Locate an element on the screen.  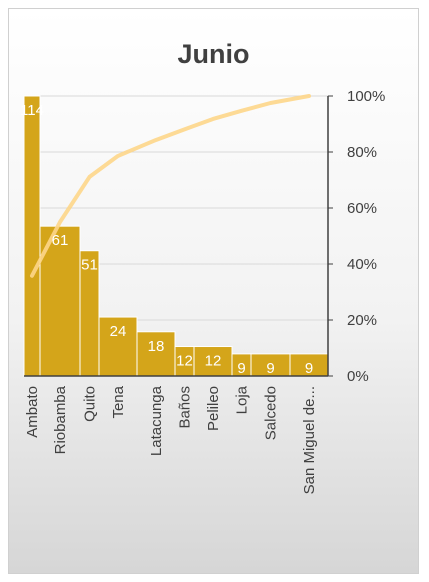
x-tick-label: Baños is located at coordinates (185, 407).